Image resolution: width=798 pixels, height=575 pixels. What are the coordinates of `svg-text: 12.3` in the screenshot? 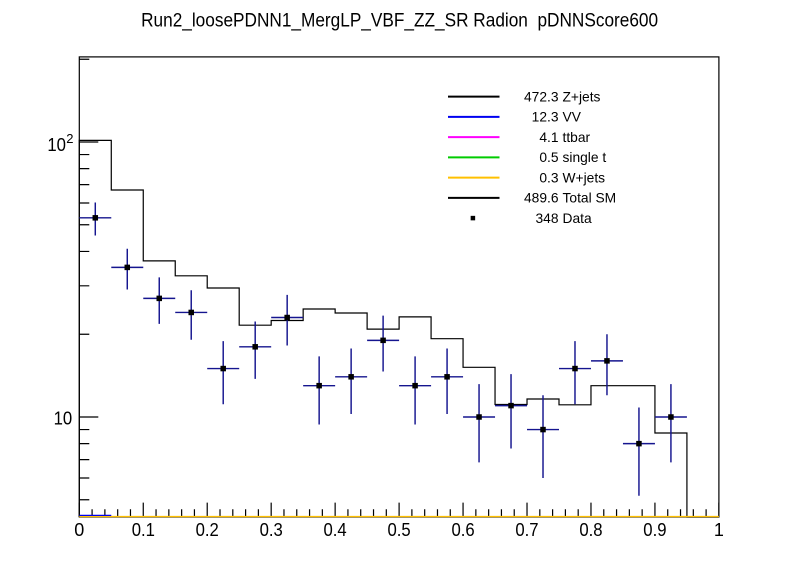 It's located at (545, 117).